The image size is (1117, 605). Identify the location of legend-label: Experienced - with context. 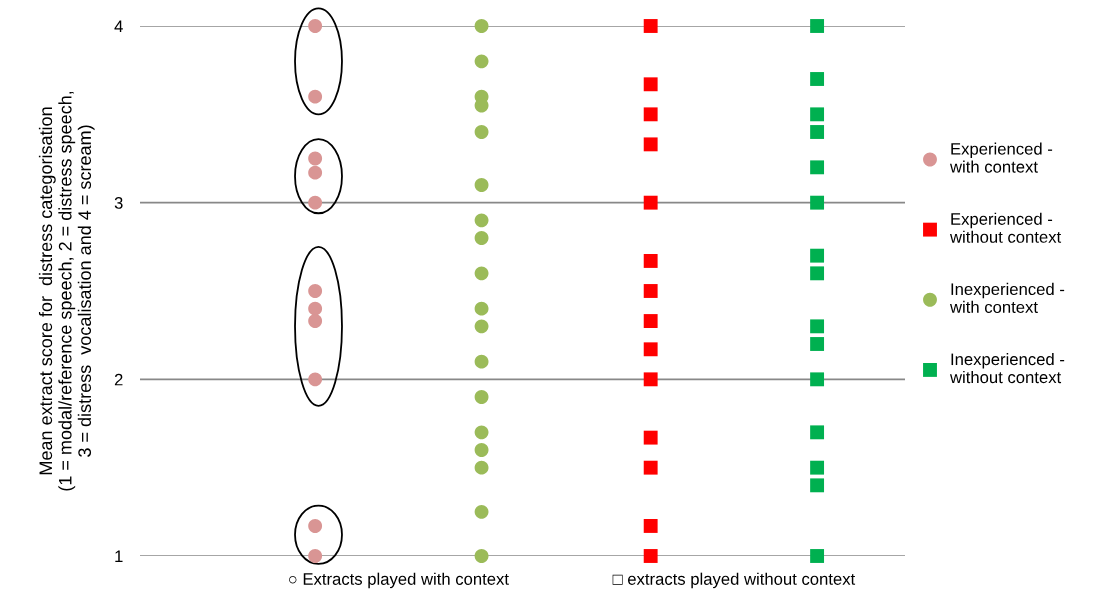
(1001, 157).